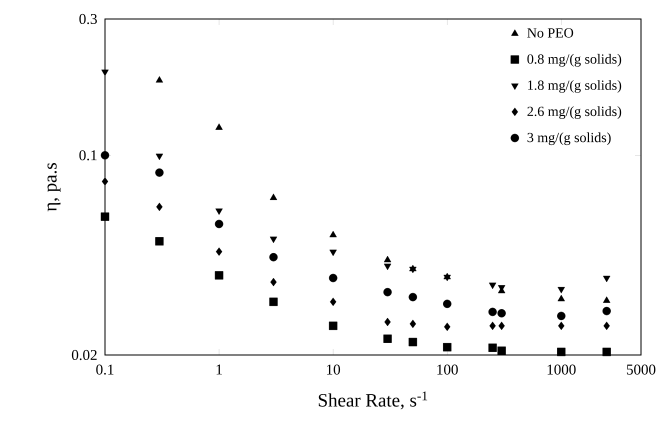 The height and width of the screenshot is (434, 660). Describe the element at coordinates (562, 369) in the screenshot. I see `x-tick-label: 1000` at that location.